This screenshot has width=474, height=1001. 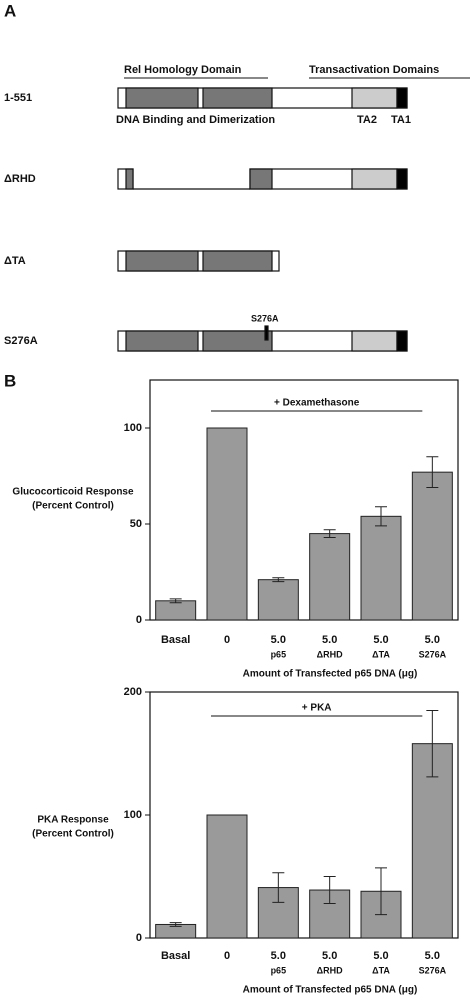 I want to click on y-tick-label: 50, so click(x=136, y=524).